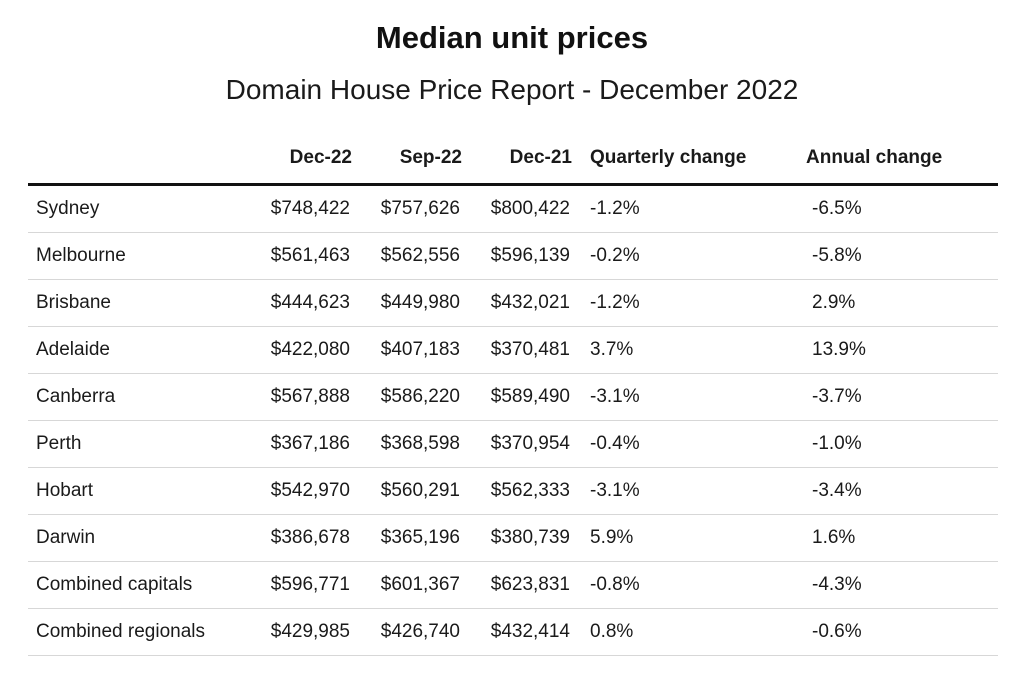 The height and width of the screenshot is (693, 1024). Describe the element at coordinates (525, 161) in the screenshot. I see `header-dec-21: Dec-21` at that location.